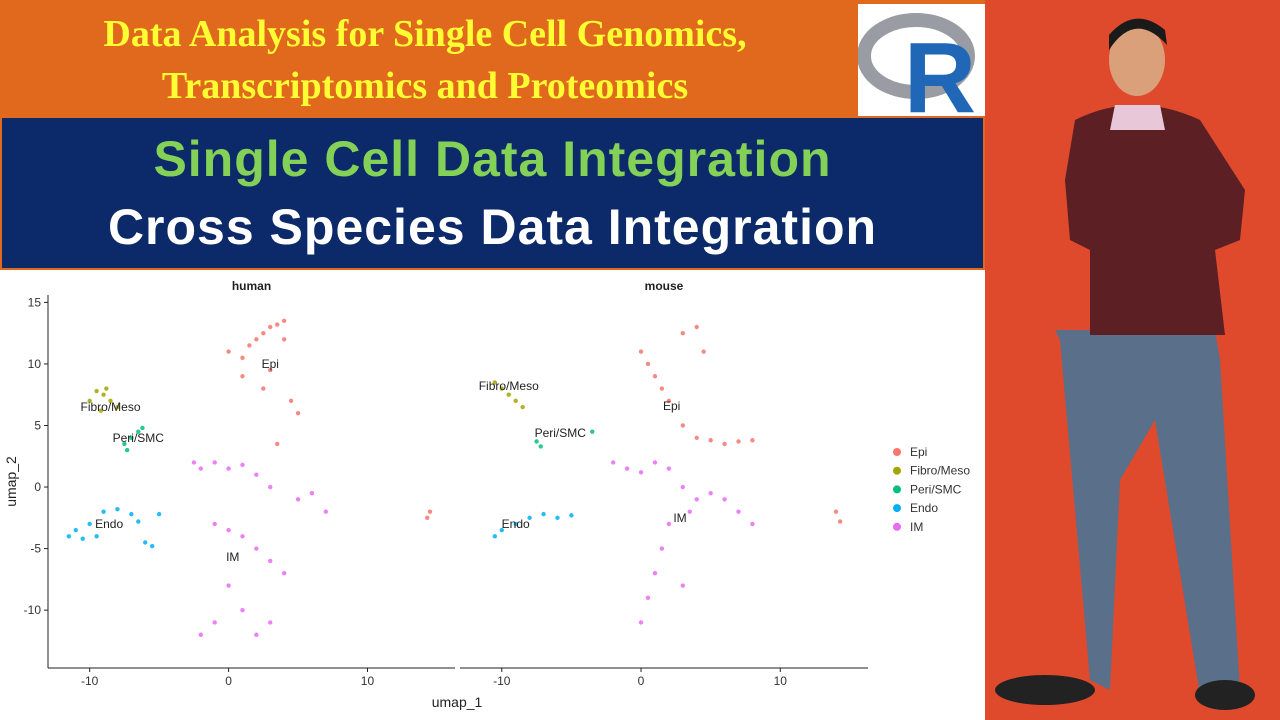  What do you see at coordinates (492, 227) in the screenshot?
I see `banner-subtitle: Cross Species Data Integration` at bounding box center [492, 227].